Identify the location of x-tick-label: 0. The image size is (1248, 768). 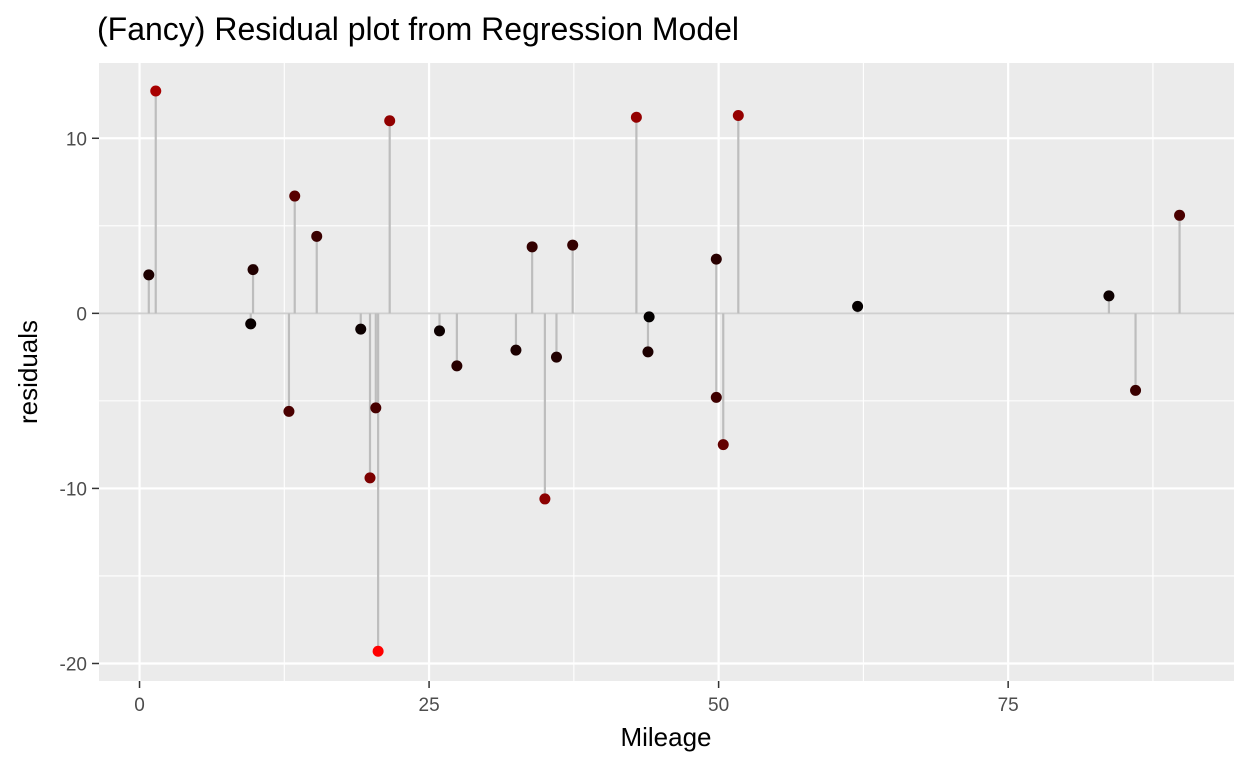
(139, 705).